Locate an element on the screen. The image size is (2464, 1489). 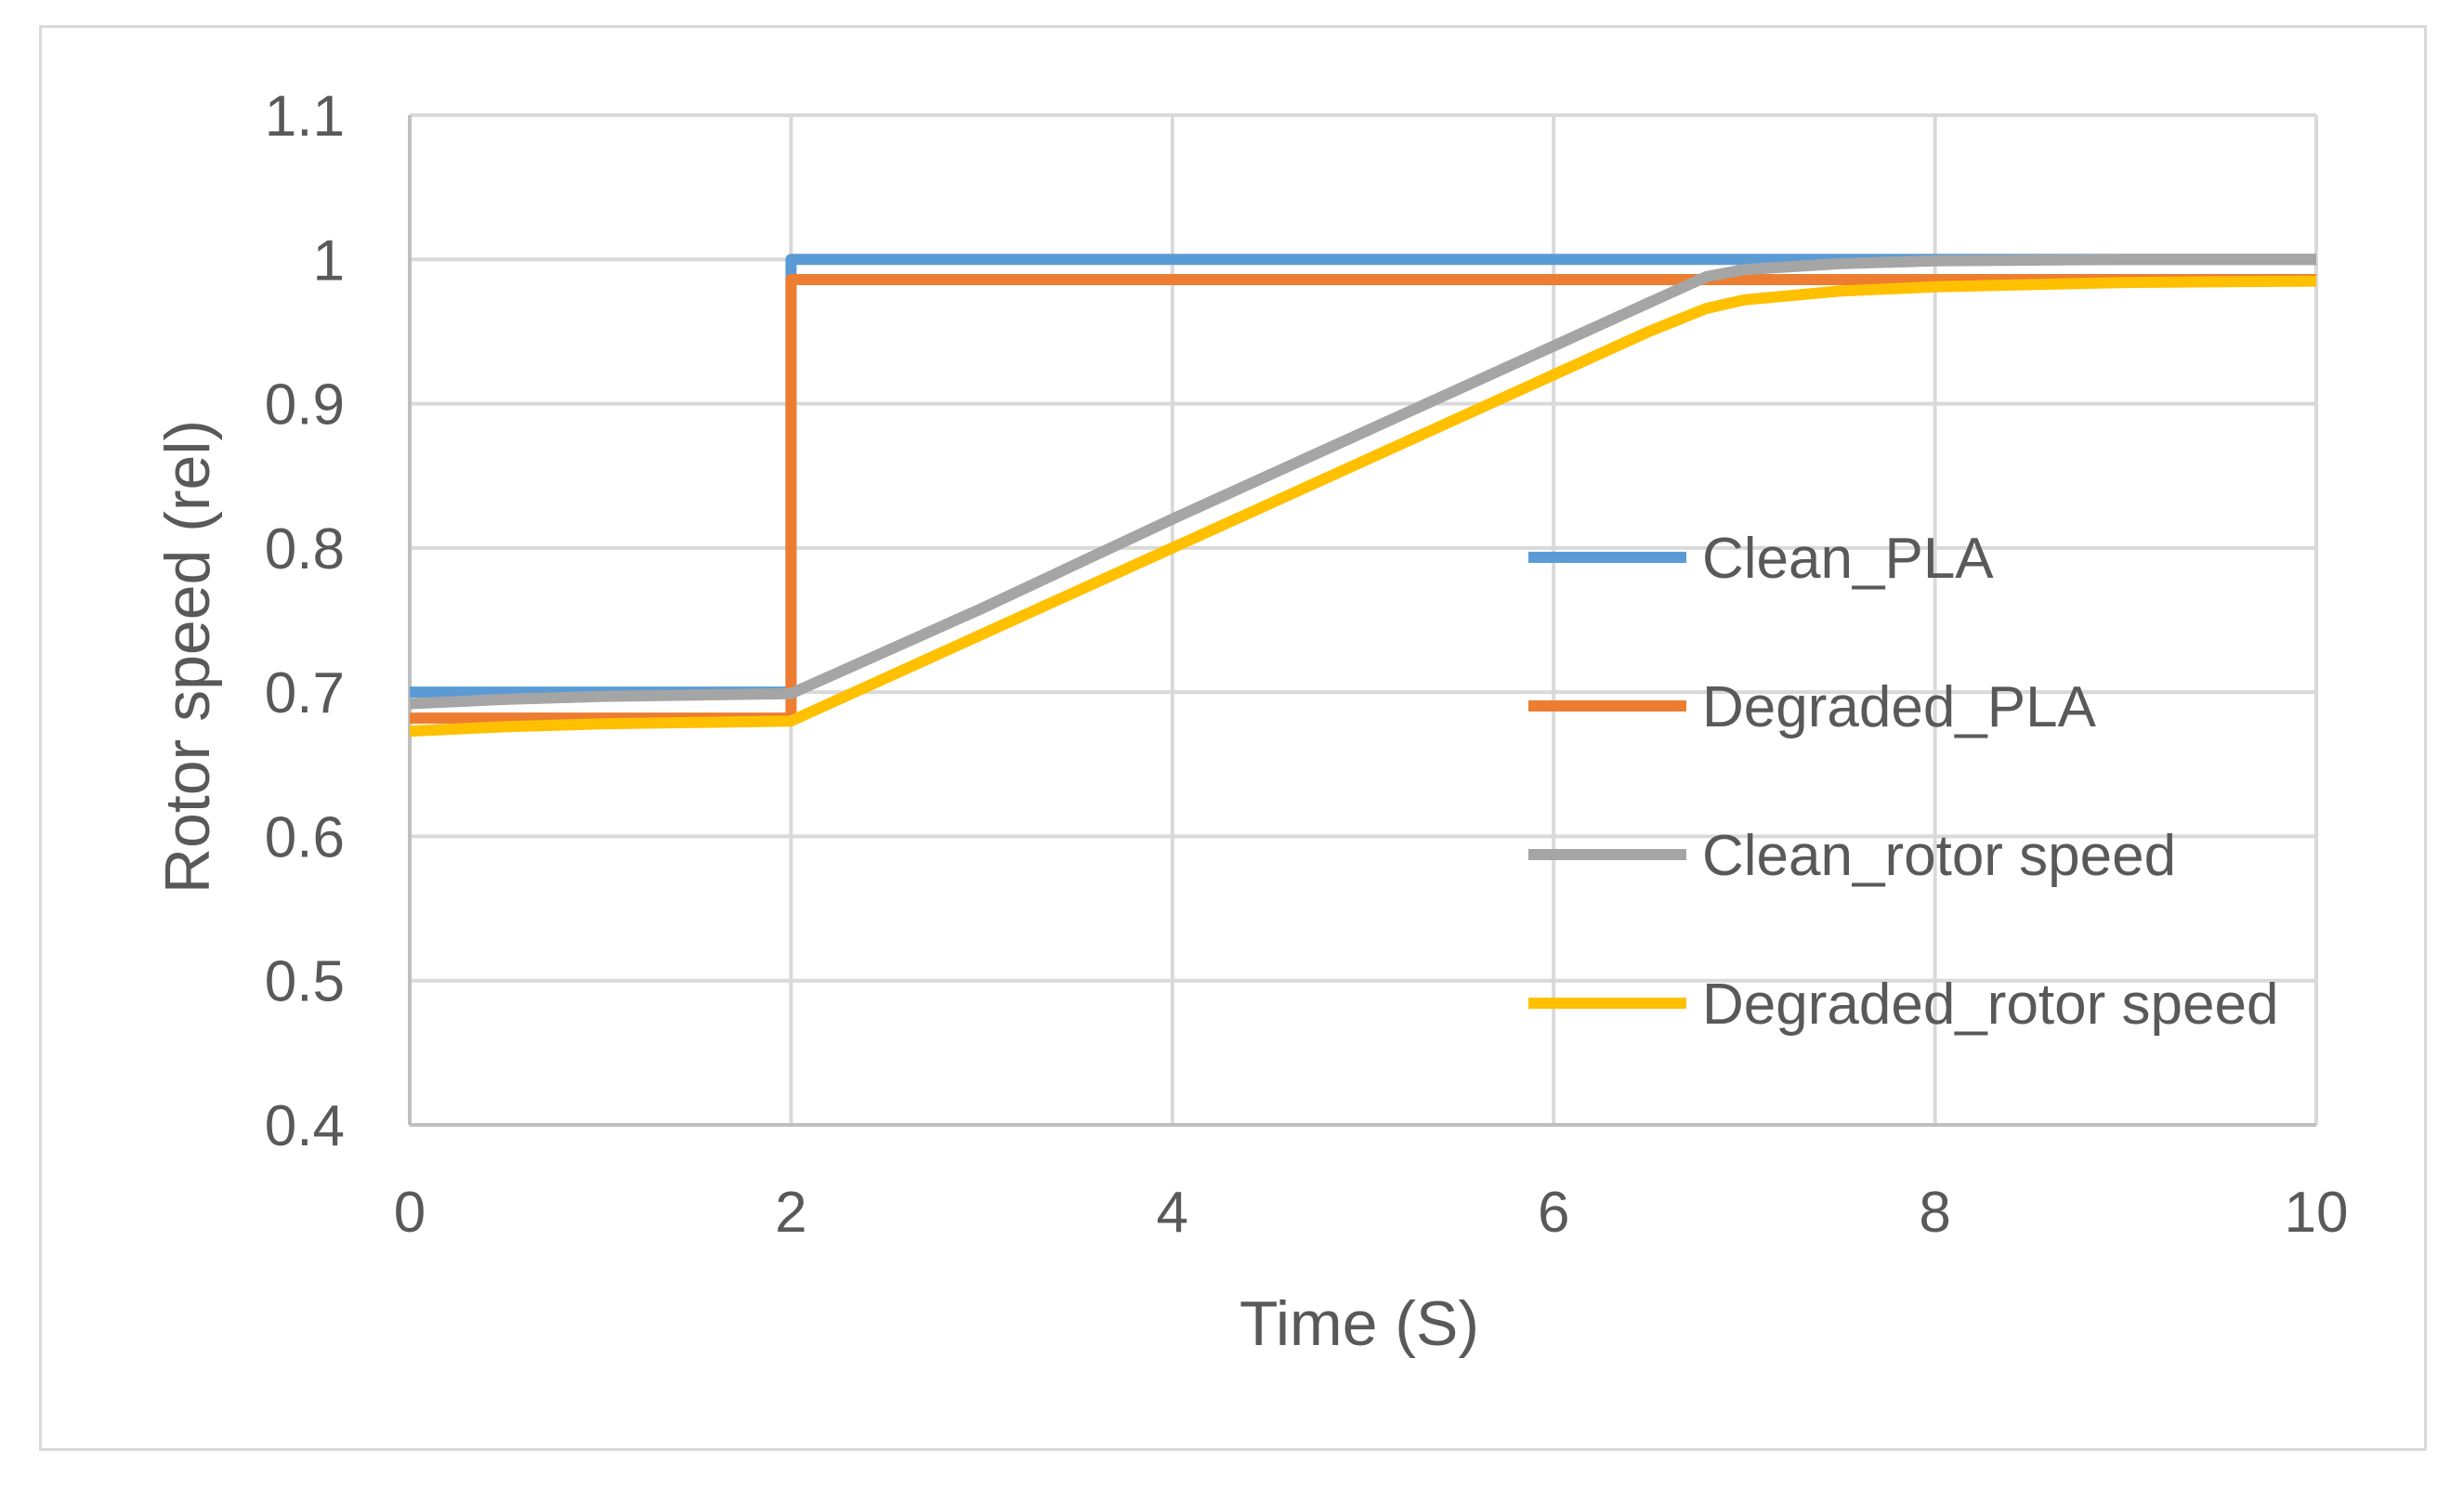
y-tick-label: 0.9 is located at coordinates (305, 405).